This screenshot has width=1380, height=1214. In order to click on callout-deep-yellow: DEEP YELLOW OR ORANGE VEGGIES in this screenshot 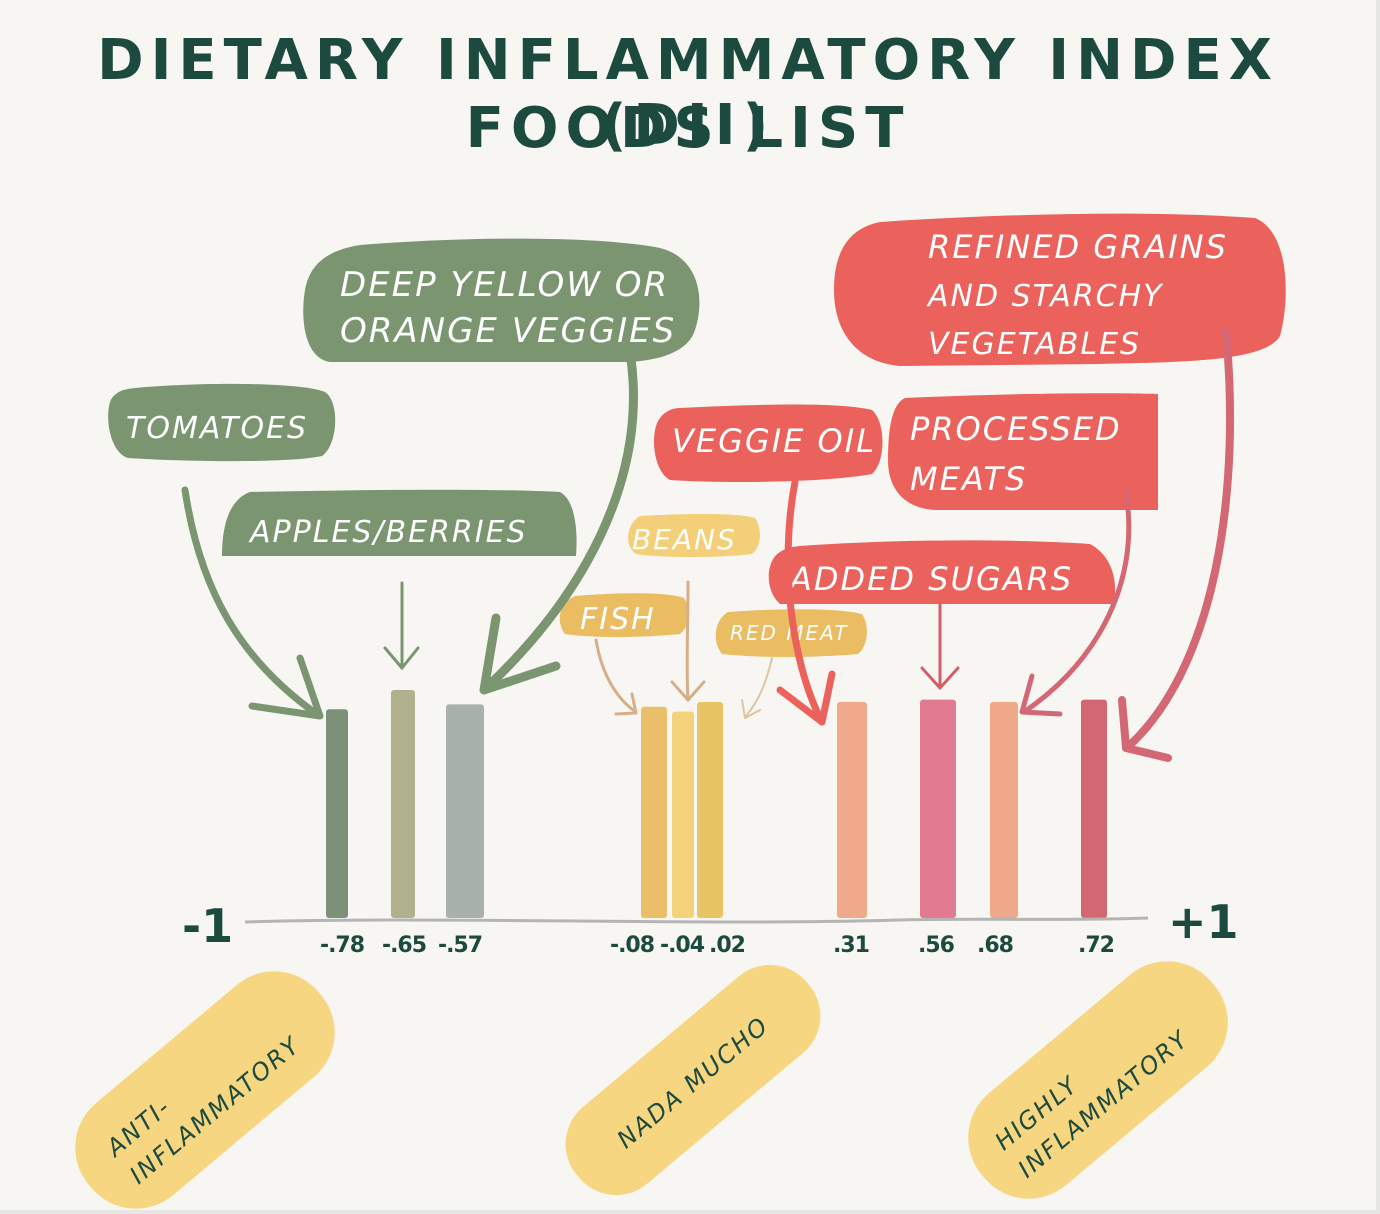, I will do `click(501, 300)`.